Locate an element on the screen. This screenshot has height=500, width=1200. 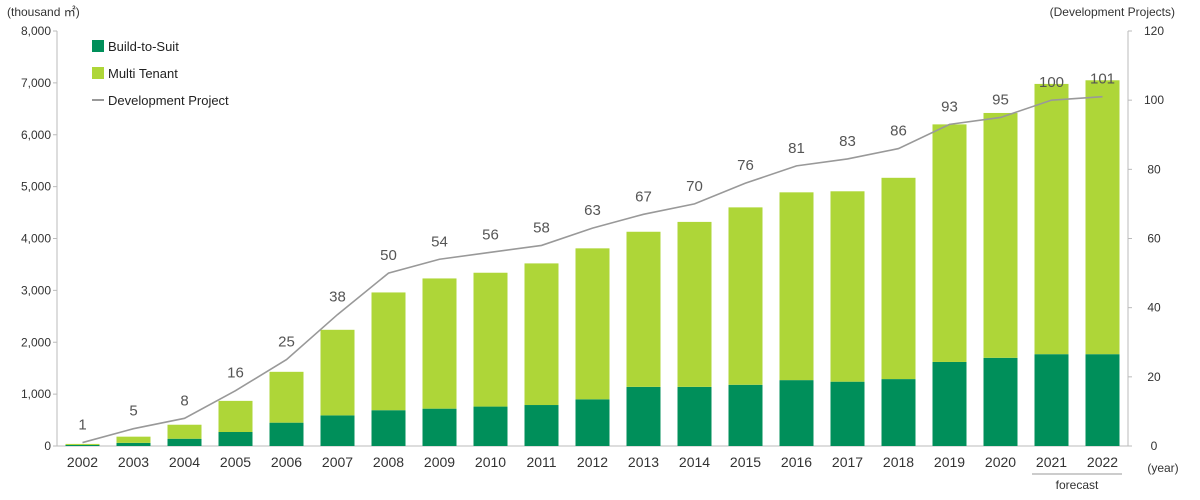
line-data-label: 93 is located at coordinates (949, 106).